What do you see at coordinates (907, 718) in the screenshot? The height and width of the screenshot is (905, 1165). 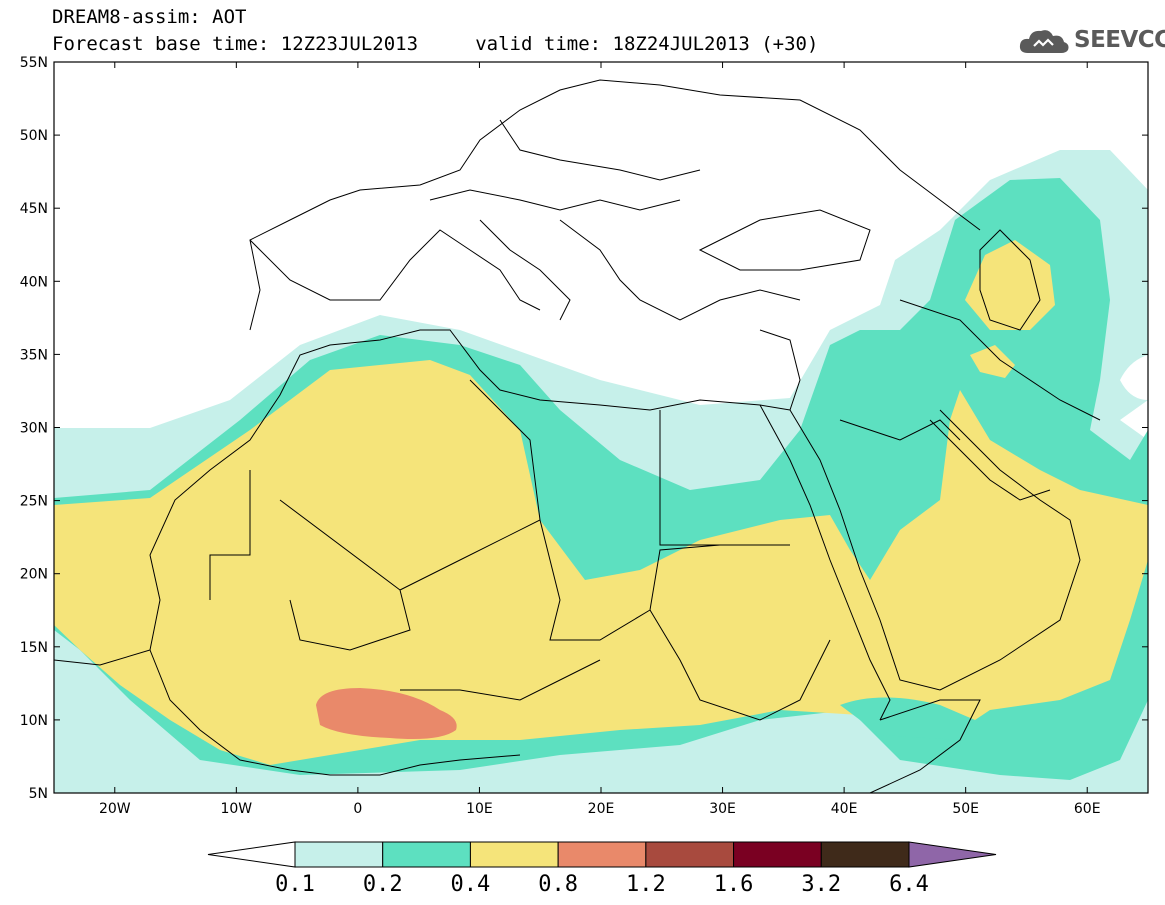 I see `aot-band-0.2-arabia` at bounding box center [907, 718].